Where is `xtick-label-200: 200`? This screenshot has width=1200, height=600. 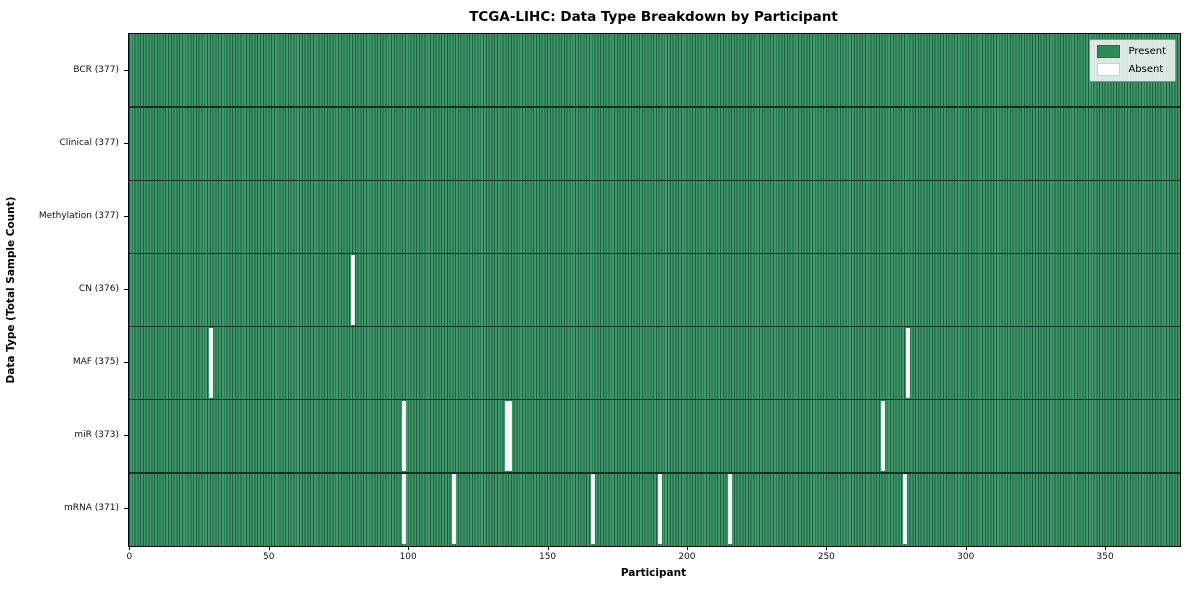 xtick-label-200: 200 is located at coordinates (687, 557).